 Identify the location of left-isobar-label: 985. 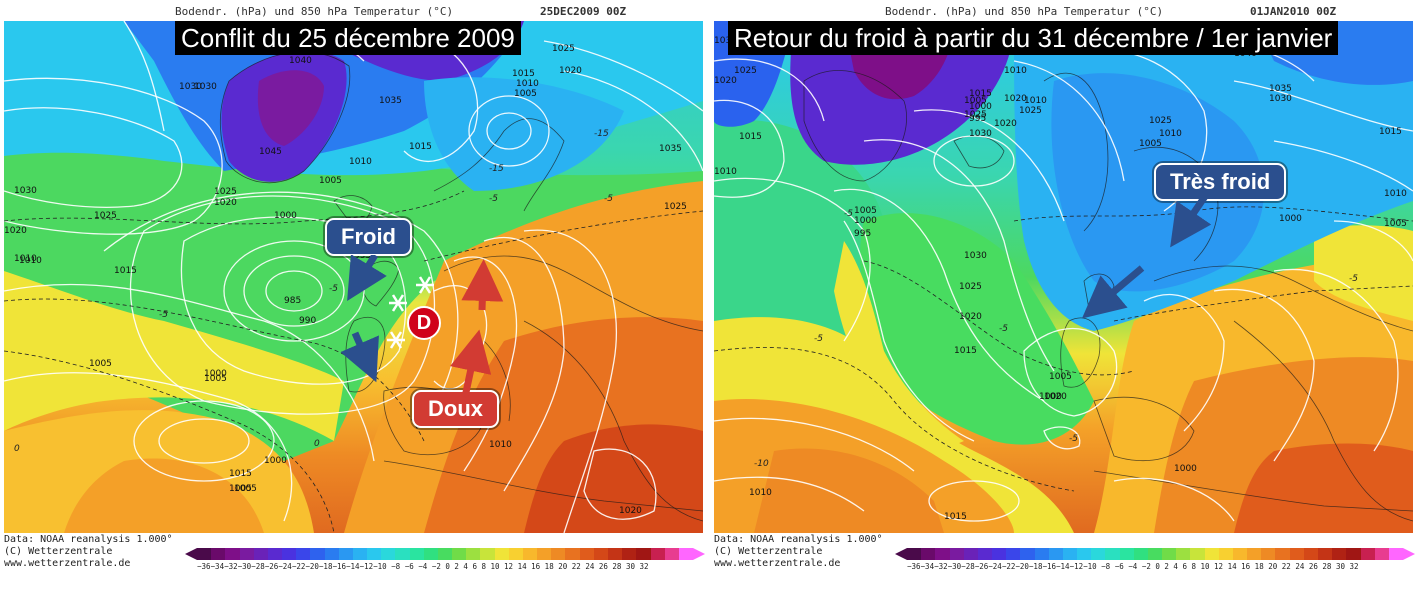
(292, 301).